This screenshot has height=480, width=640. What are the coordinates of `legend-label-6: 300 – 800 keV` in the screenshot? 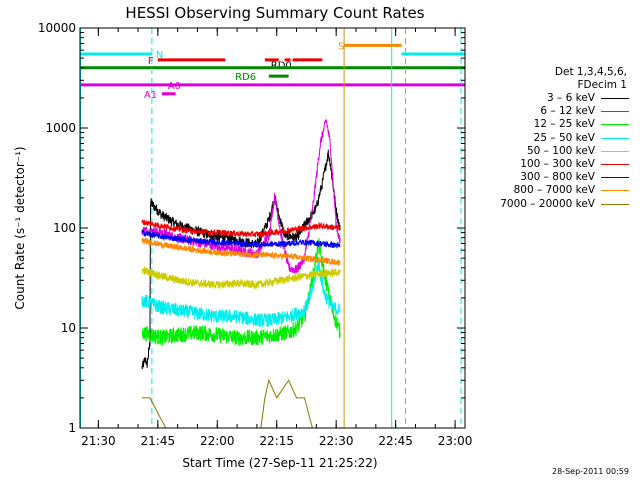 It's located at (557, 177).